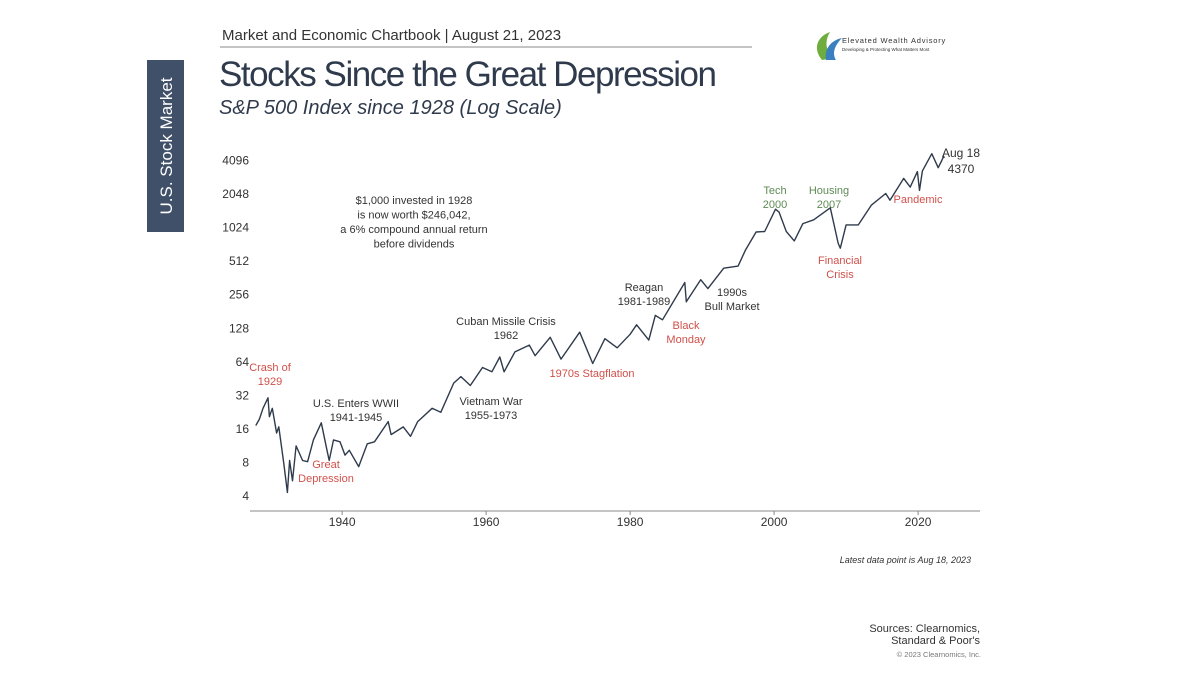 This screenshot has width=1200, height=675. Describe the element at coordinates (506, 336) in the screenshot. I see `annotation: 1962` at that location.